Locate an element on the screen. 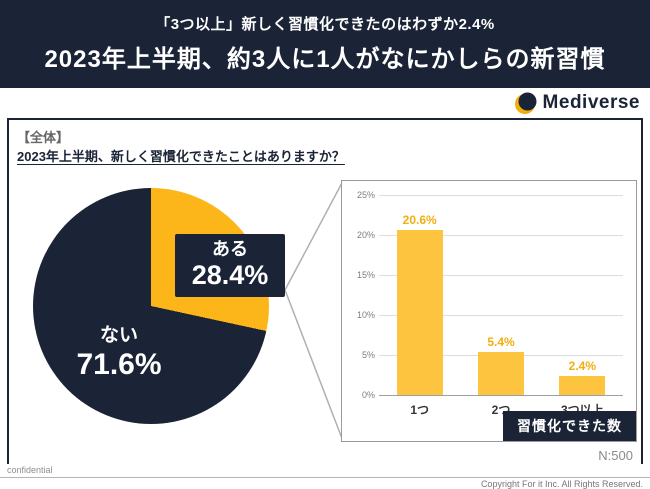  mediverse-logo: Mediverse is located at coordinates (577, 103).